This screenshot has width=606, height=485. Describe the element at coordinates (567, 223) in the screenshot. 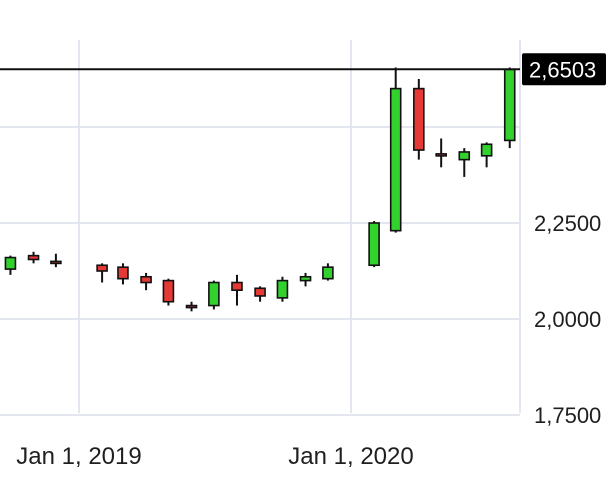

I see `y-tick-label: 2,2500` at that location.